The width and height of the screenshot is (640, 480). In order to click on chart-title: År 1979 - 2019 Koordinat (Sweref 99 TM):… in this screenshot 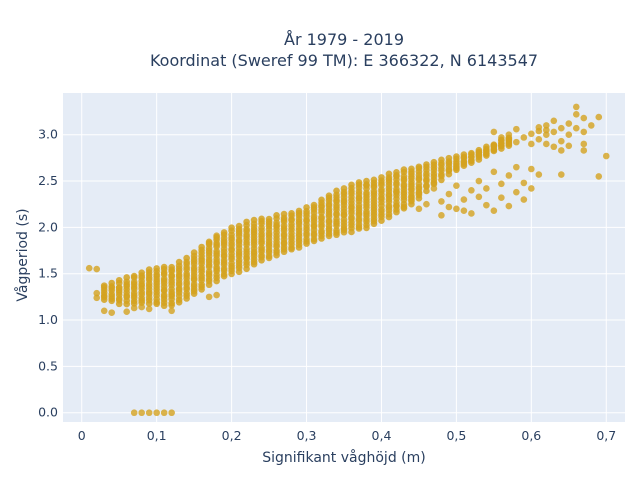, I will do `click(344, 50)`.